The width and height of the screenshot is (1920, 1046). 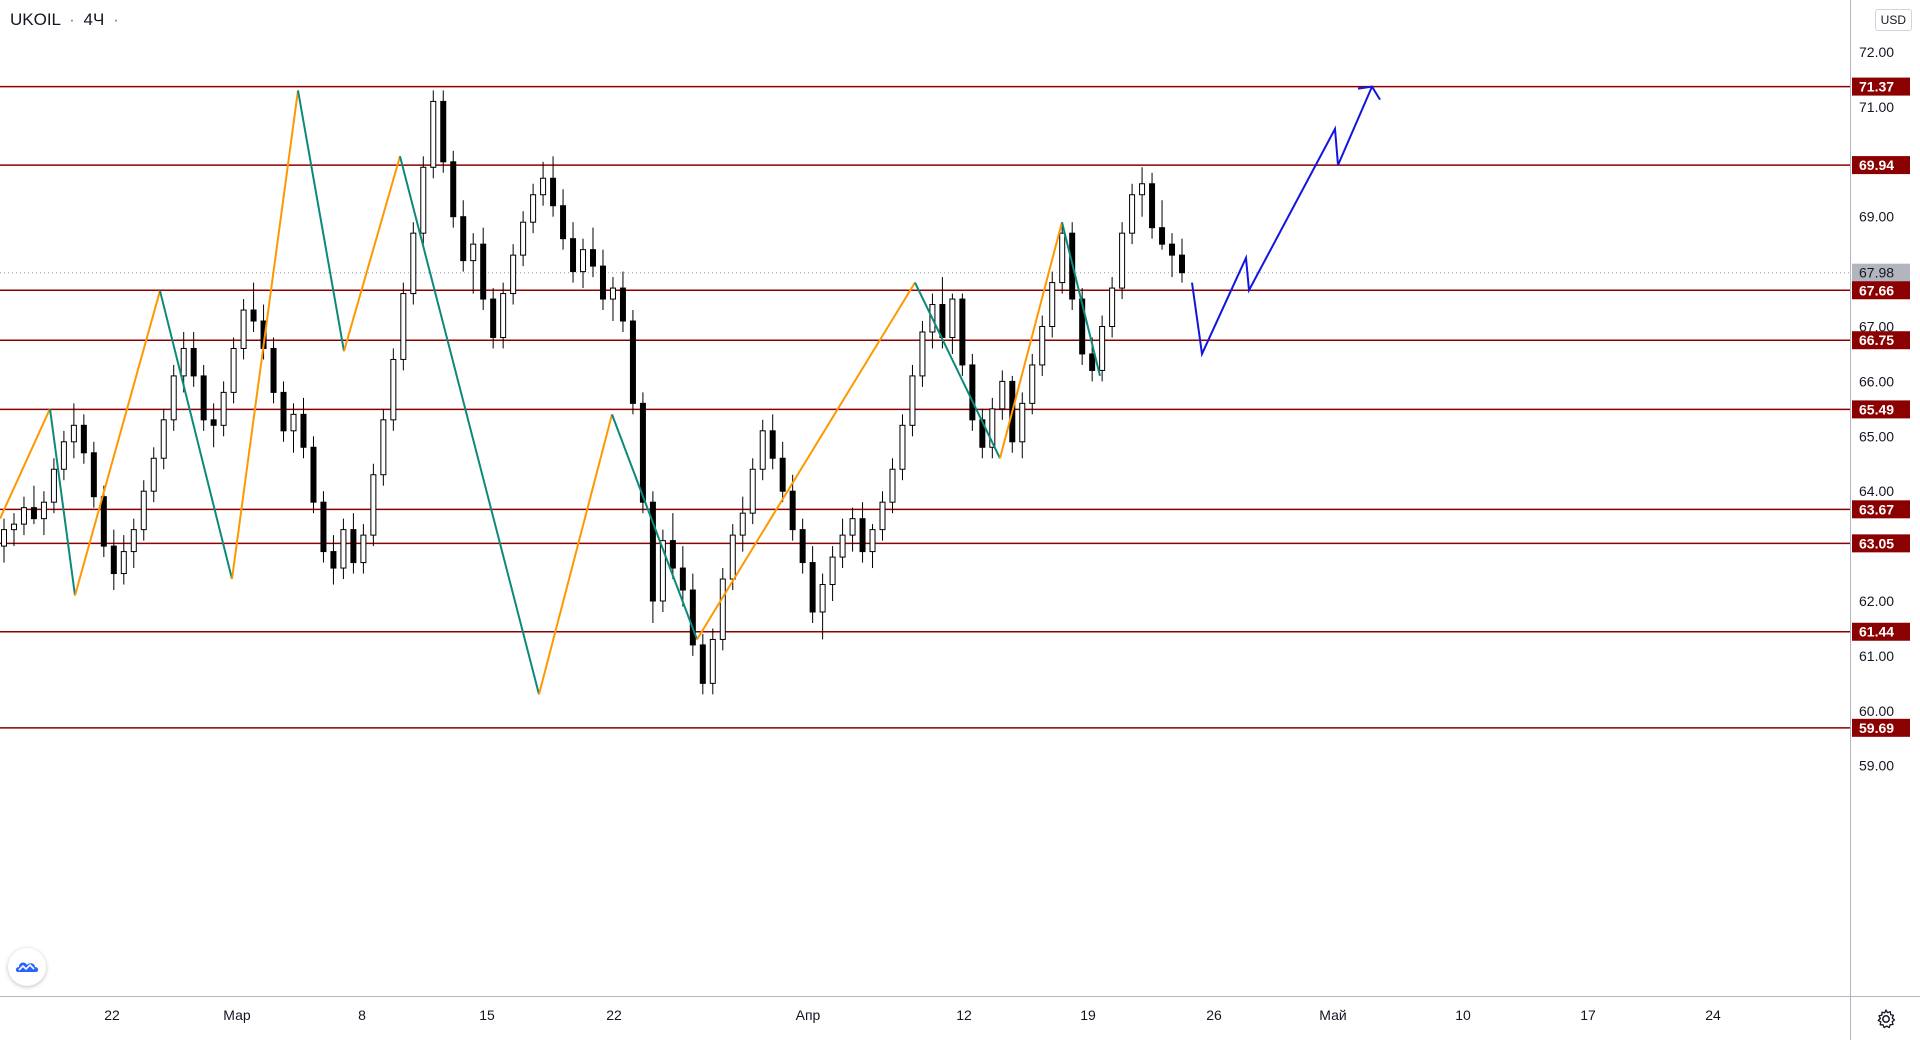 I want to click on time-axis: 22 Мар 8 15 22 Апр 12 19 26 Май 10 17 24, so click(x=925, y=1018).